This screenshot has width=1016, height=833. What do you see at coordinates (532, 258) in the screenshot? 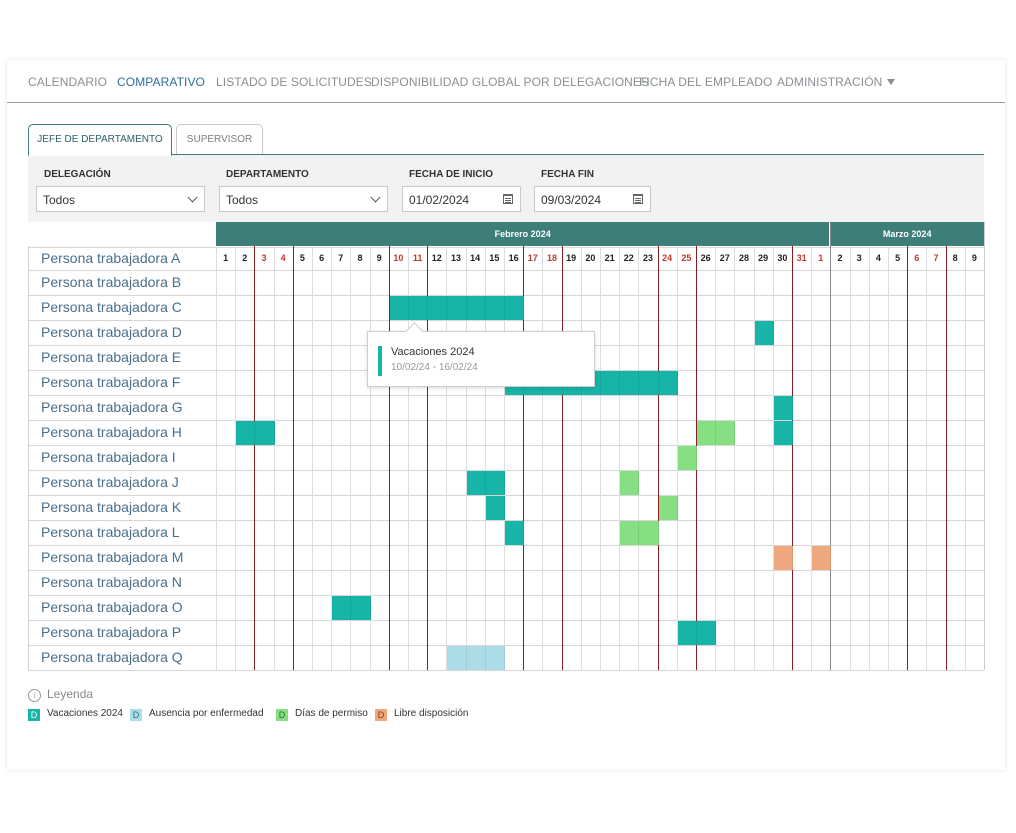
I see `day-number: 17` at bounding box center [532, 258].